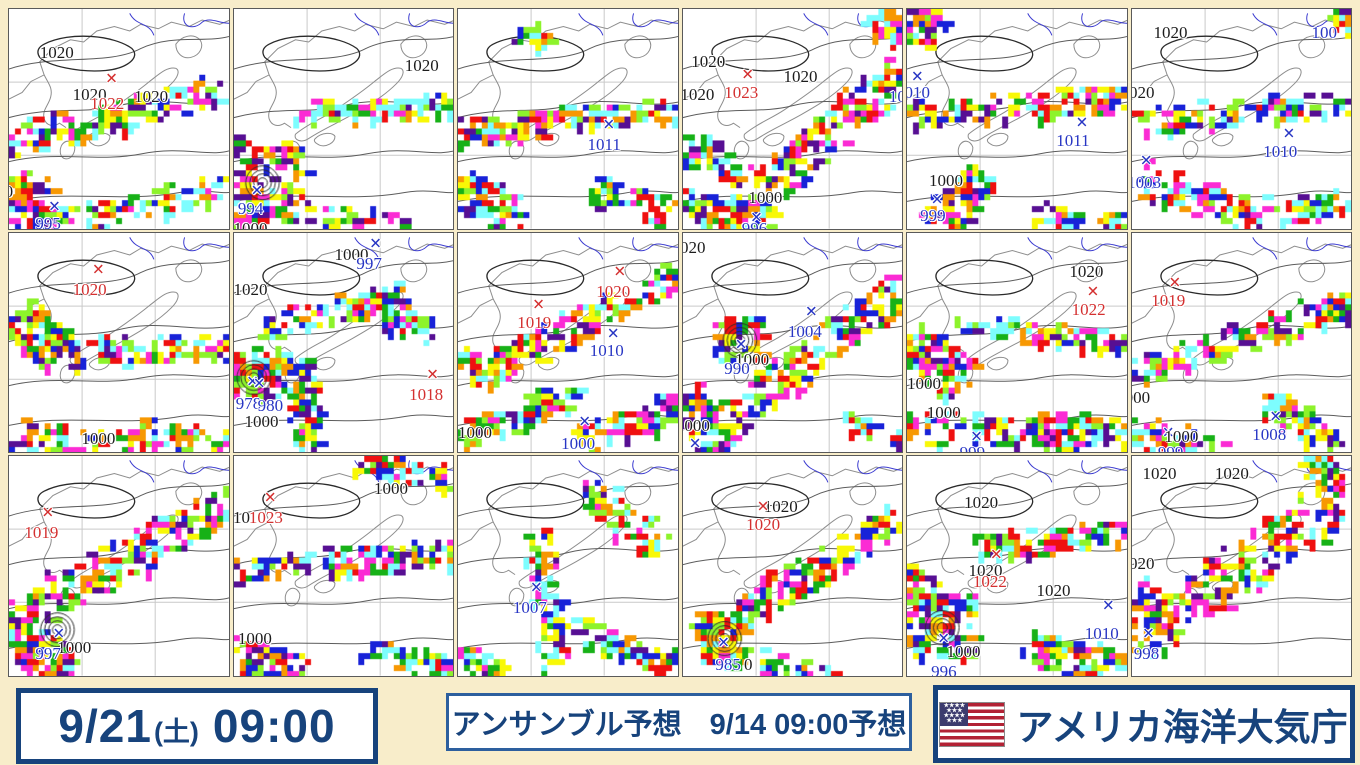  I want to click on forecast-panel-18: 1020 1020 1020 ×998, so click(1241, 566).